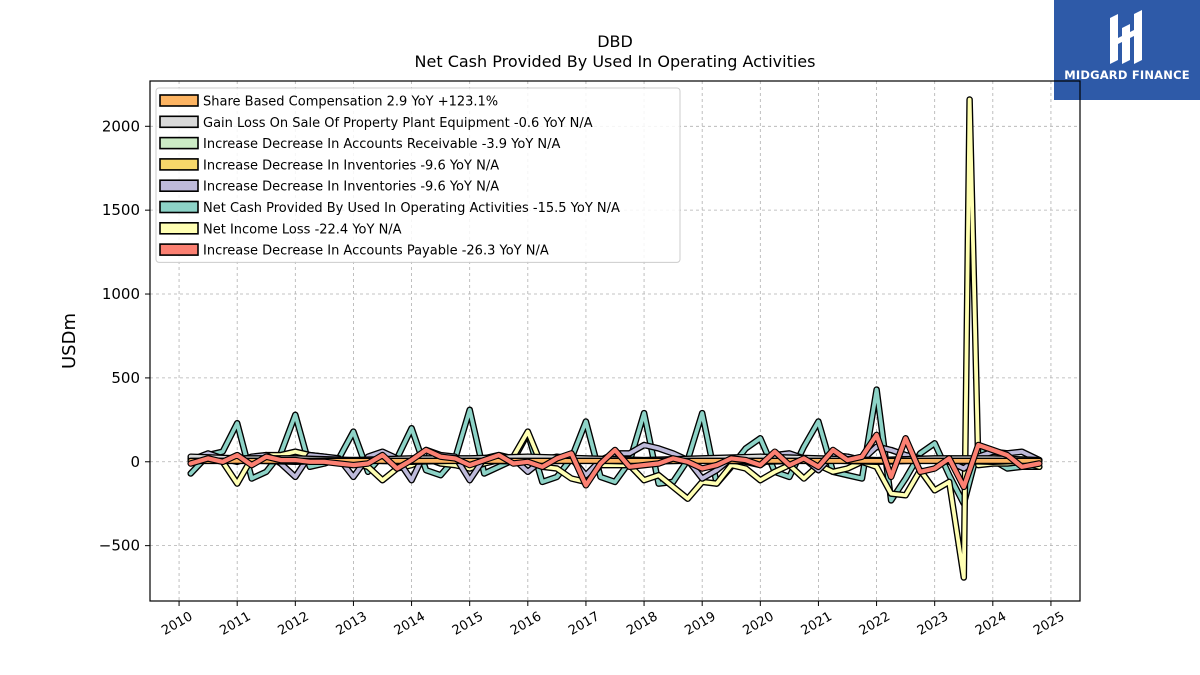 This screenshot has height=675, width=1200. What do you see at coordinates (991, 624) in the screenshot?
I see `x-tick-label: 2024` at bounding box center [991, 624].